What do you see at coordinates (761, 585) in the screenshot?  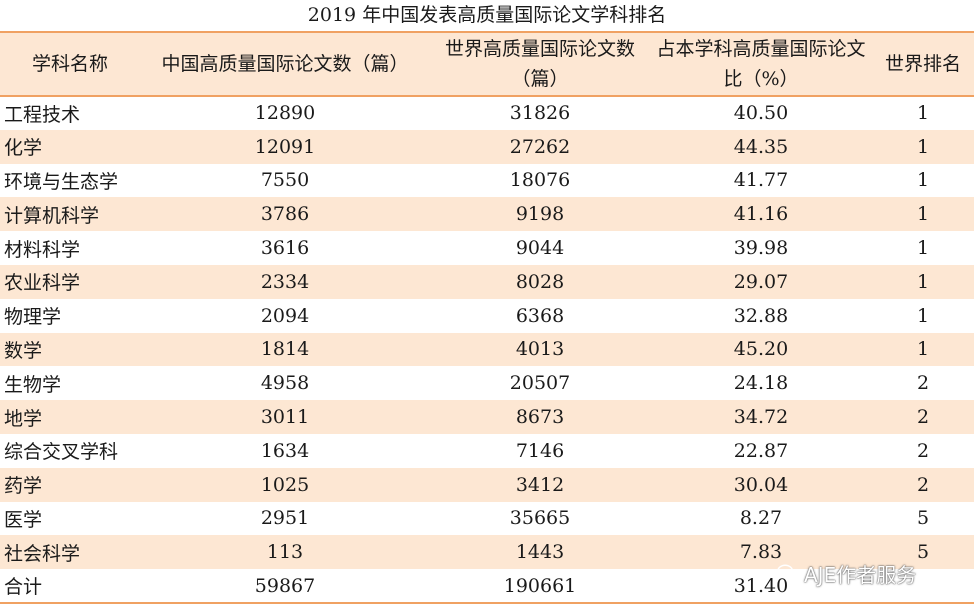 I see `cell-share: 31.40` at bounding box center [761, 585].